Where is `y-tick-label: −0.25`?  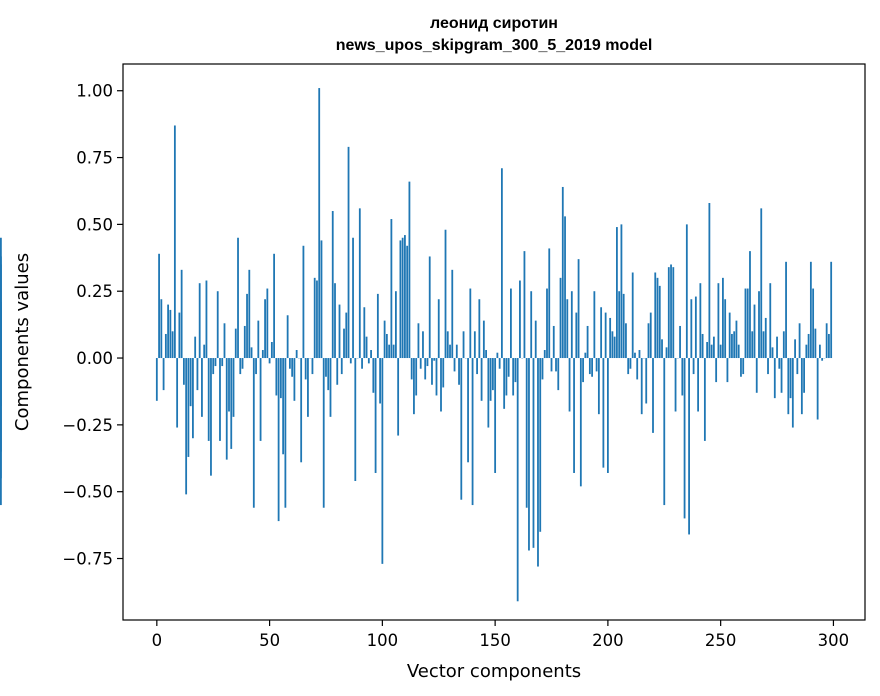
y-tick-label: −0.25 is located at coordinates (87, 425).